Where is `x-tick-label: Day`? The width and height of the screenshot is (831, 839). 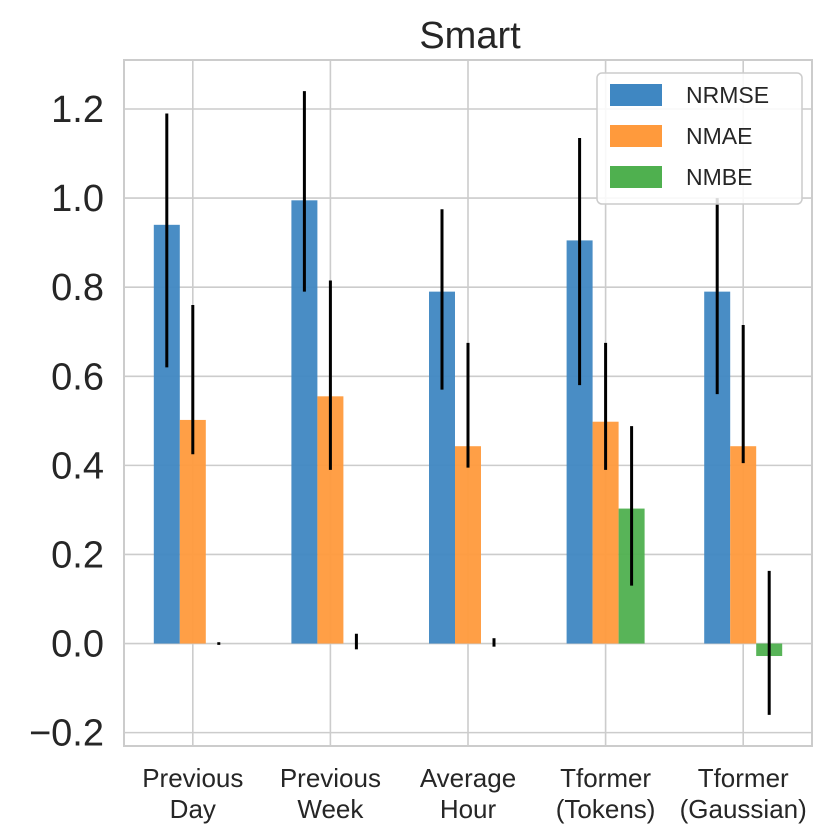
x-tick-label: Day is located at coordinates (193, 809).